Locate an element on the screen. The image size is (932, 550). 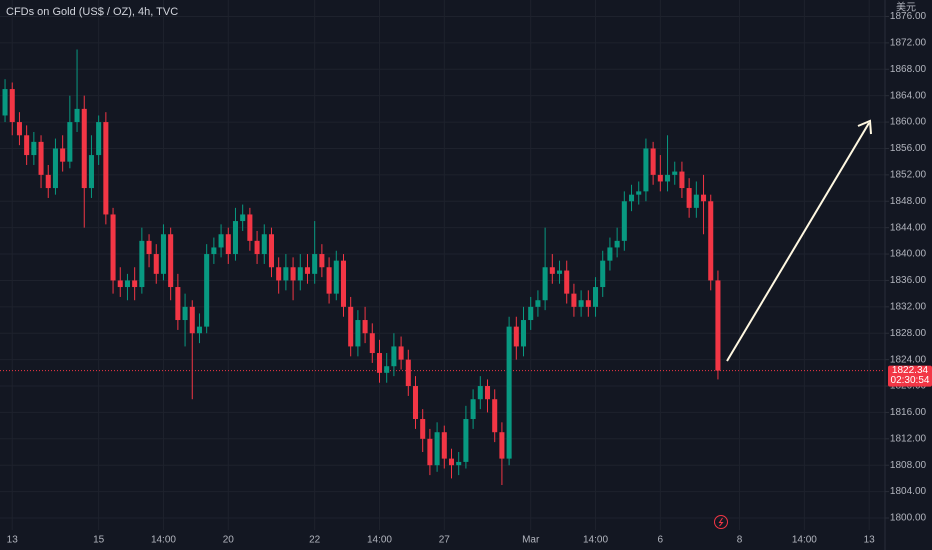
x-tick-label: Mar is located at coordinates (531, 540).